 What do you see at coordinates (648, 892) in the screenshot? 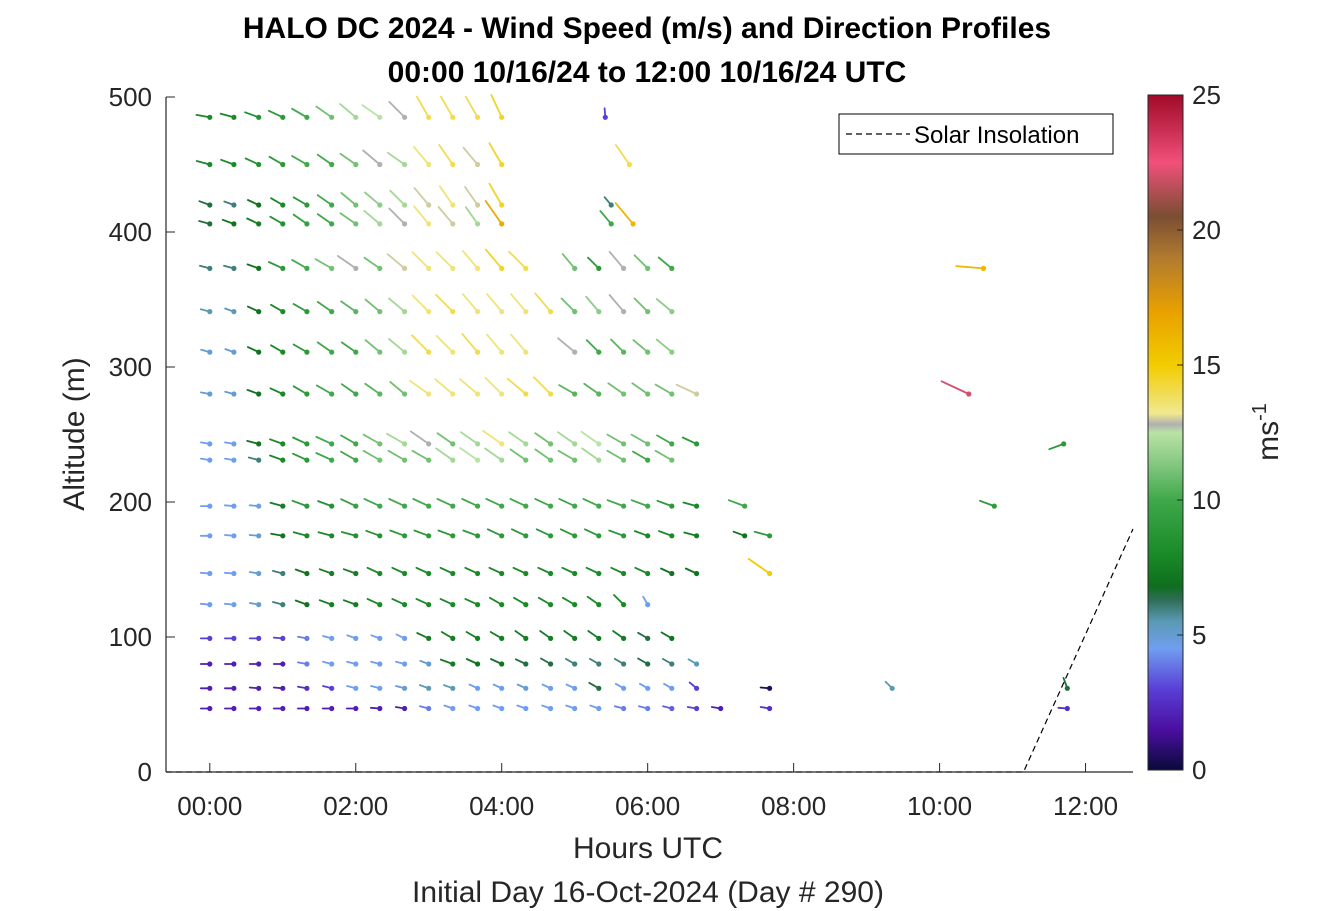
I see `x-axis-sublabel: Initial Day 16-Oct-2024 (Day # 290)` at bounding box center [648, 892].